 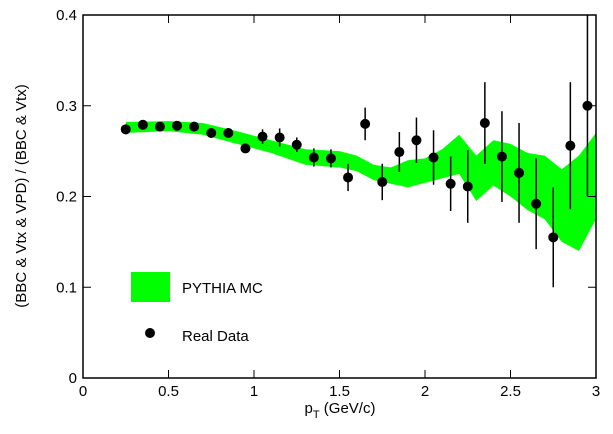 What do you see at coordinates (66, 287) in the screenshot?
I see `y-tick-label: 0.1` at bounding box center [66, 287].